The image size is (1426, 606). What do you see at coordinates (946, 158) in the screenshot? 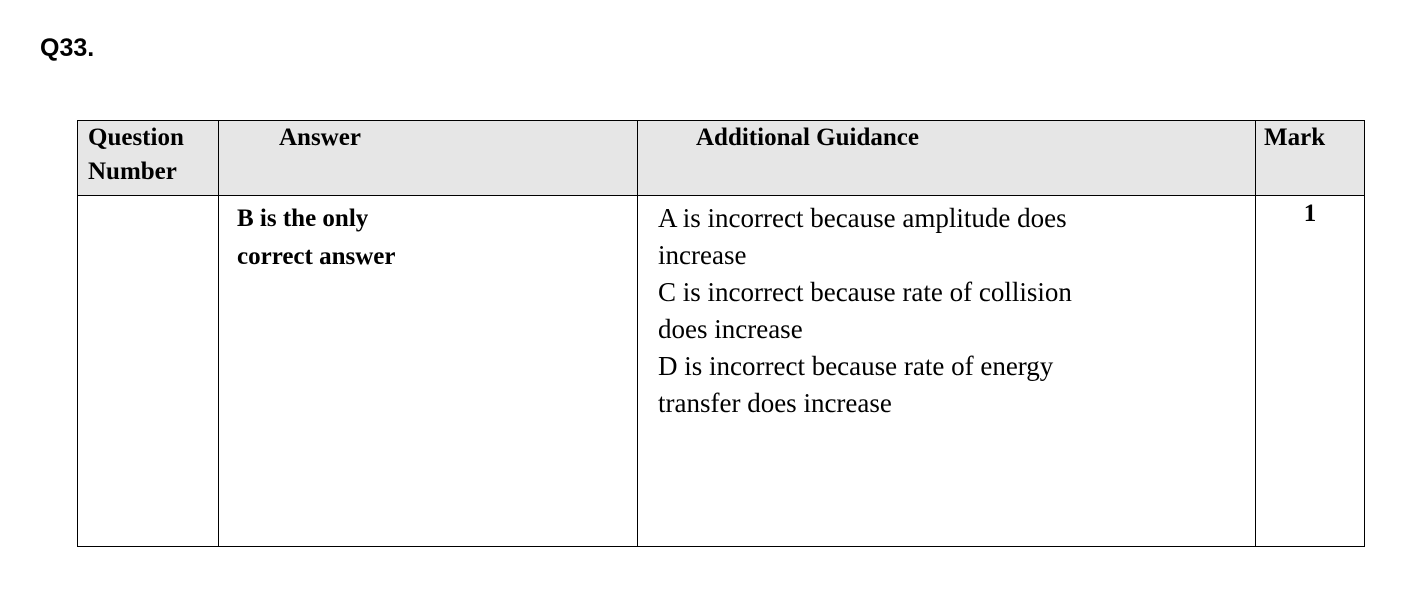
I see `header-additional-guidance: Additional Guidance` at bounding box center [946, 158].